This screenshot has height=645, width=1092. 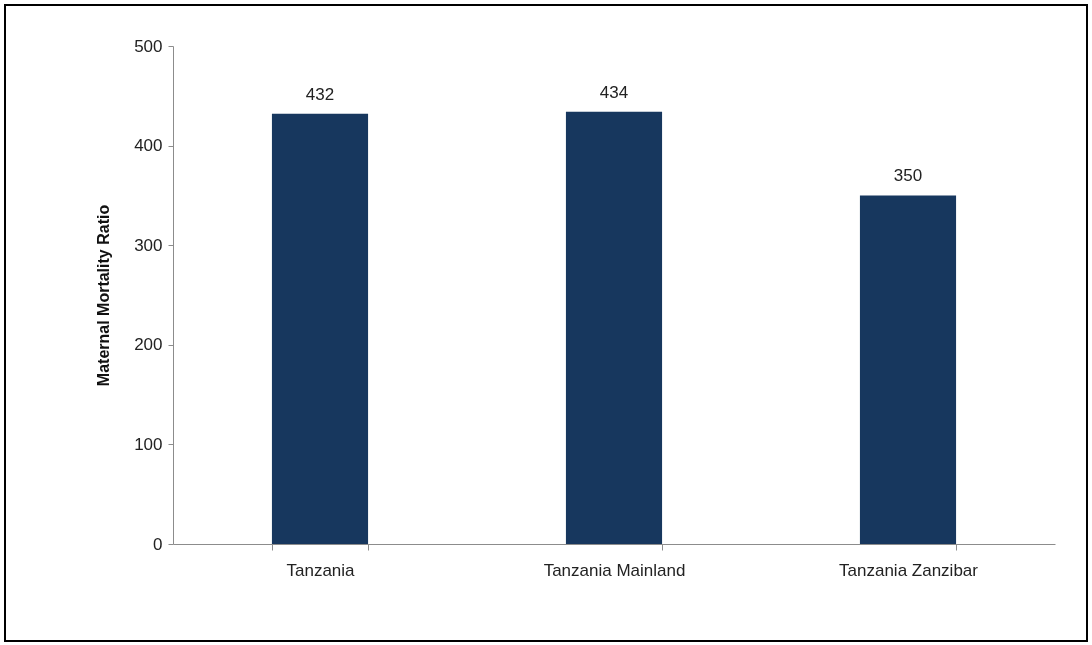 I want to click on y-axis-title: Maternal Mortality Ratio, so click(x=104, y=295).